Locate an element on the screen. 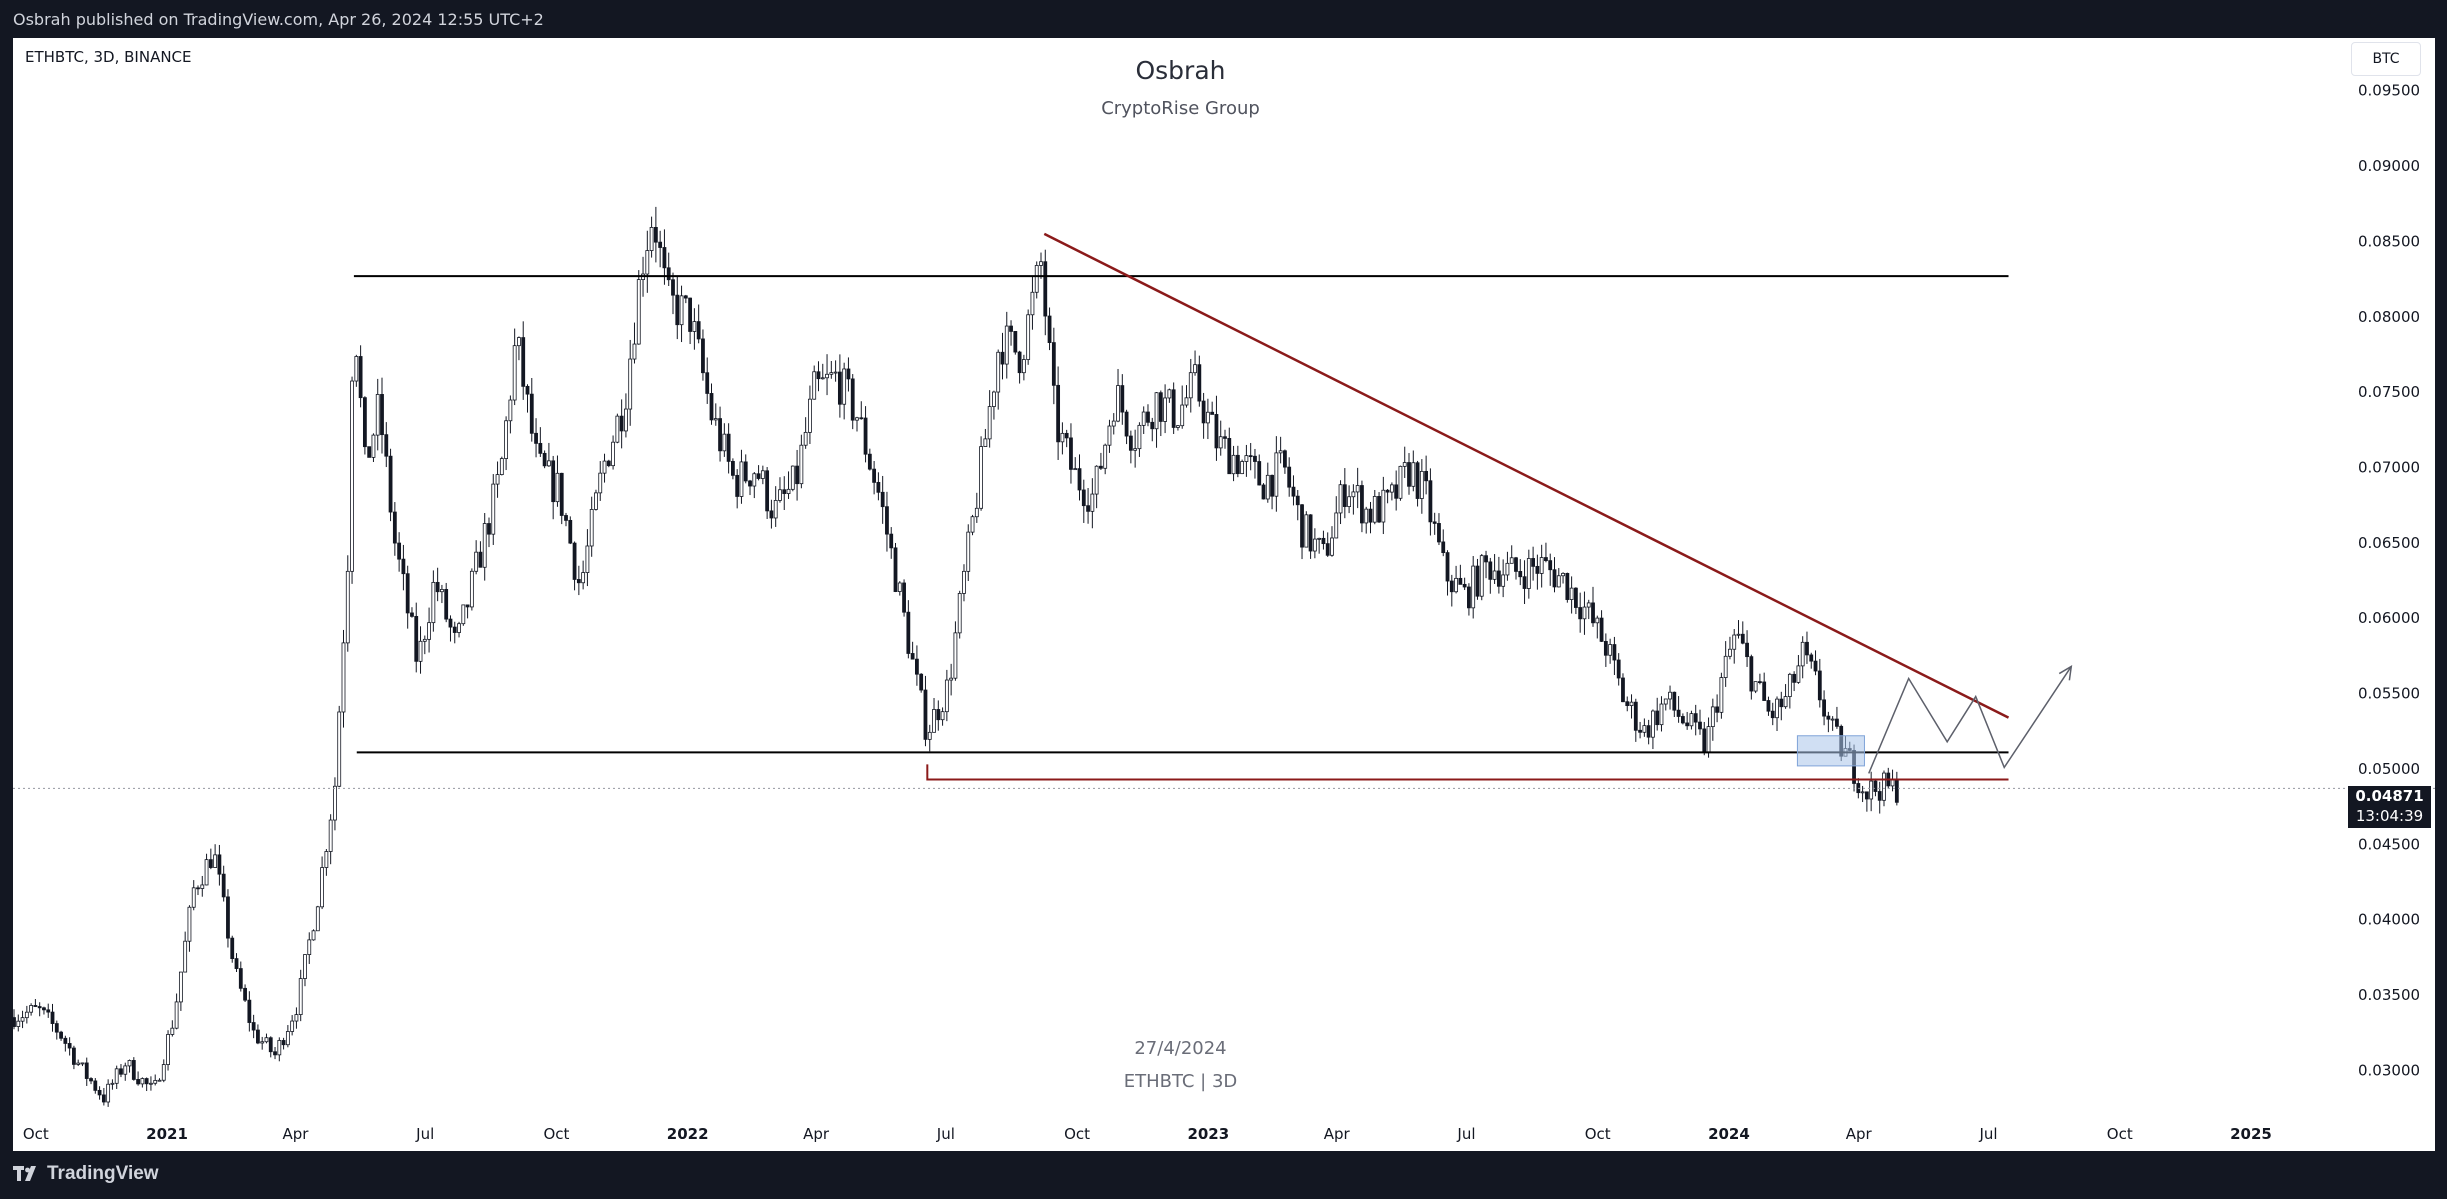  tradingview-logo: TradingView is located at coordinates (86, 1174).